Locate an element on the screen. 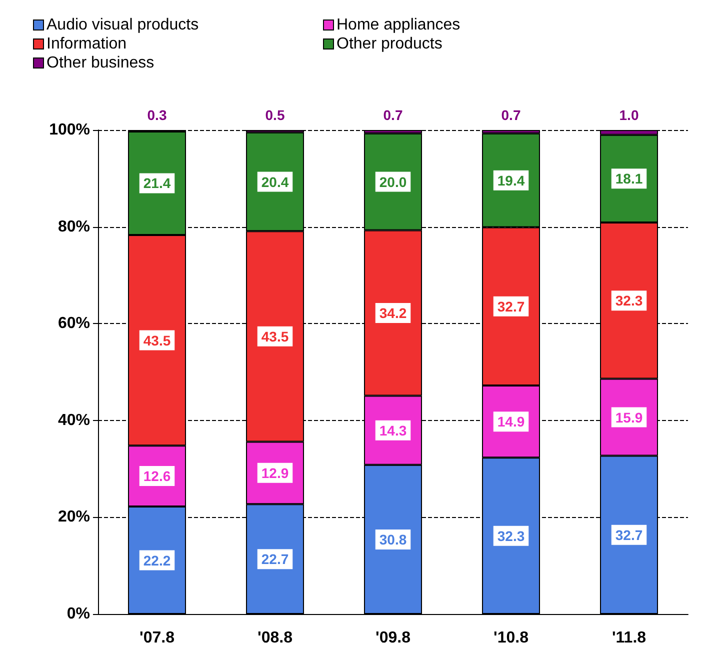 The height and width of the screenshot is (666, 717). data-label: 30.8 is located at coordinates (393, 539).